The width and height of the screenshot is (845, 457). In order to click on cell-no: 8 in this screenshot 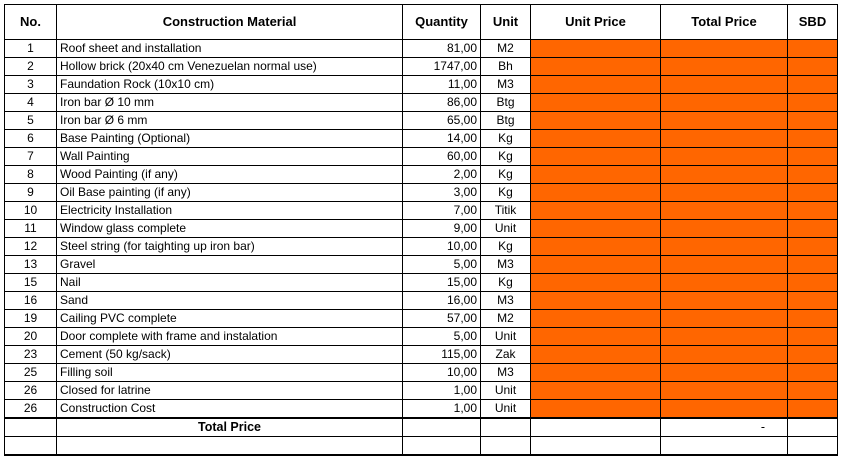, I will do `click(30, 174)`.